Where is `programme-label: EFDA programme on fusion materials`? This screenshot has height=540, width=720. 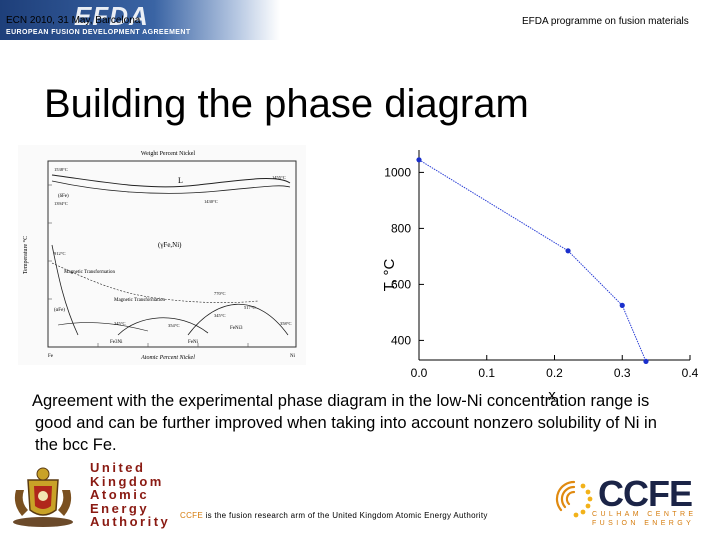 programme-label: EFDA programme on fusion materials is located at coordinates (605, 21).